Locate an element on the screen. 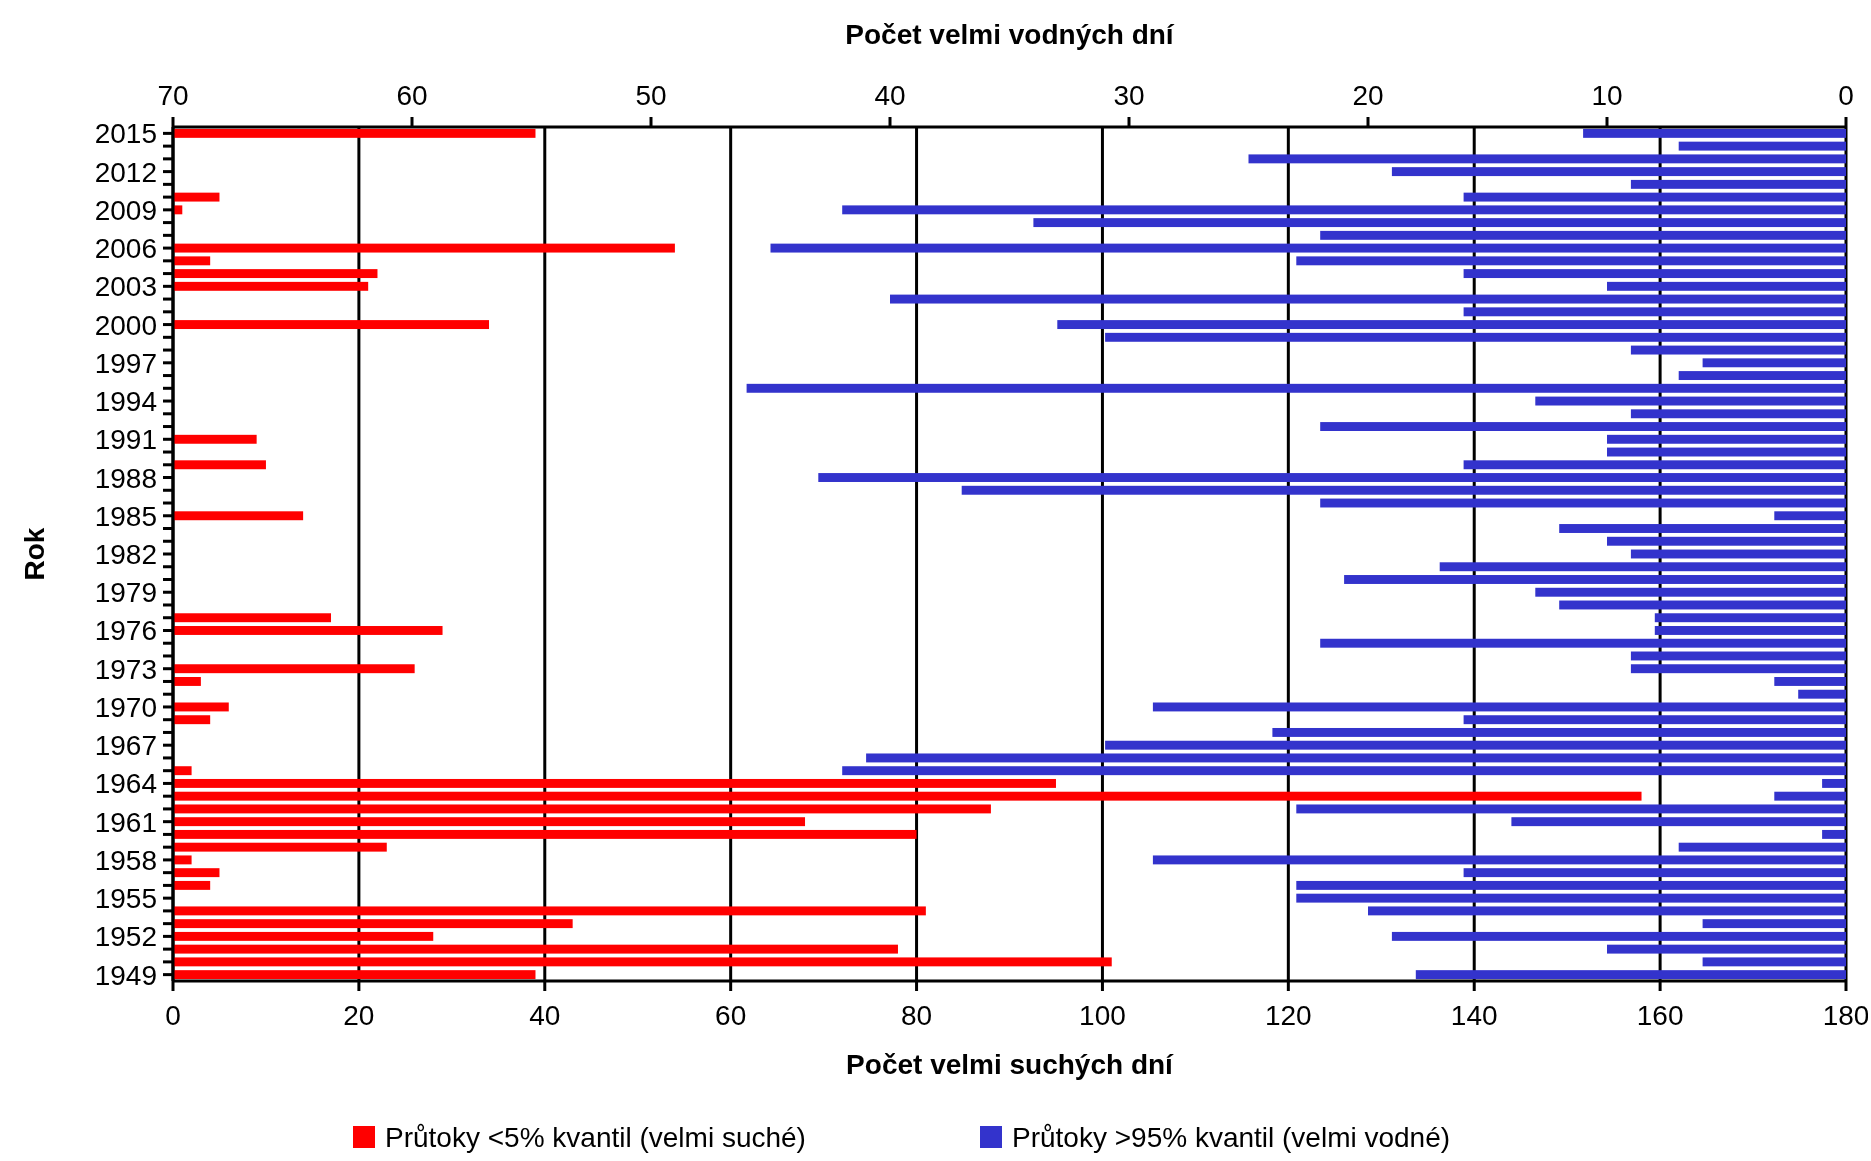 The image size is (1871, 1161). x2-tick-label: 10 is located at coordinates (1607, 95).